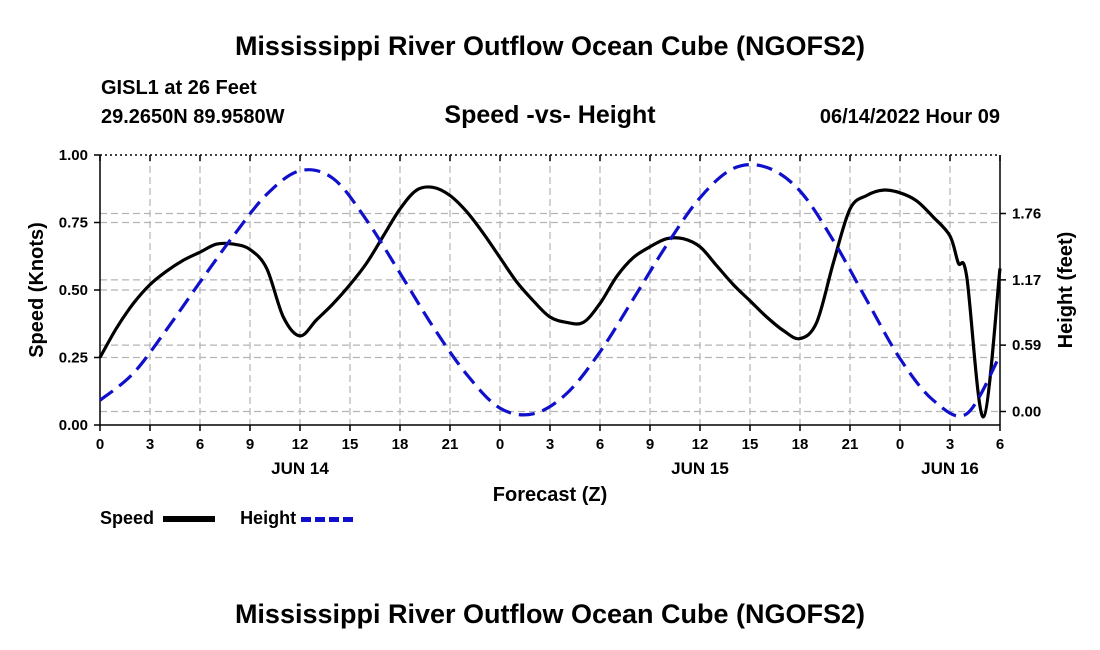 This screenshot has height=650, width=1100. What do you see at coordinates (1026, 345) in the screenshot?
I see `y2-tick-label: 0.59` at bounding box center [1026, 345].